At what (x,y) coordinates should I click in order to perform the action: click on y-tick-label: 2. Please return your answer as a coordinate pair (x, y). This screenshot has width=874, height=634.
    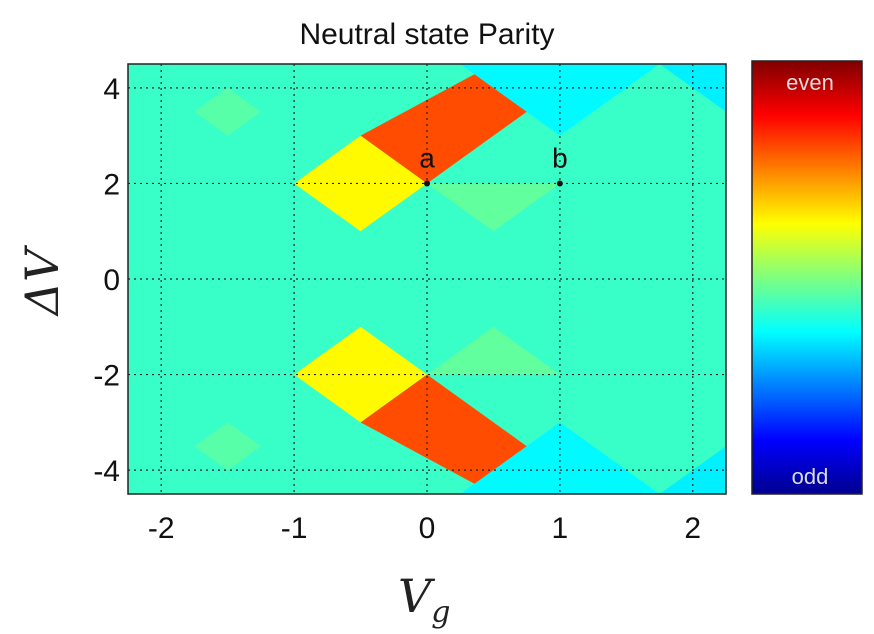
    Looking at the image, I should click on (111, 184).